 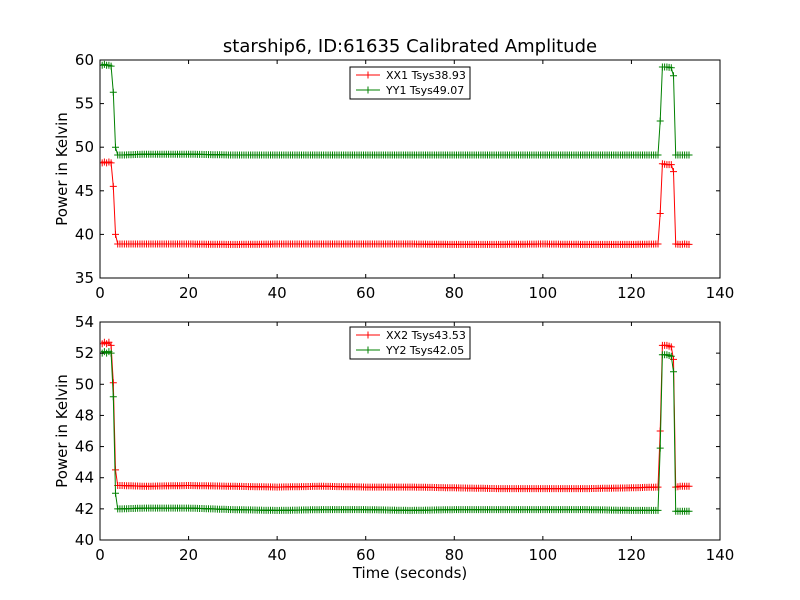 I want to click on y-tick-label: 46, so click(x=84, y=447).